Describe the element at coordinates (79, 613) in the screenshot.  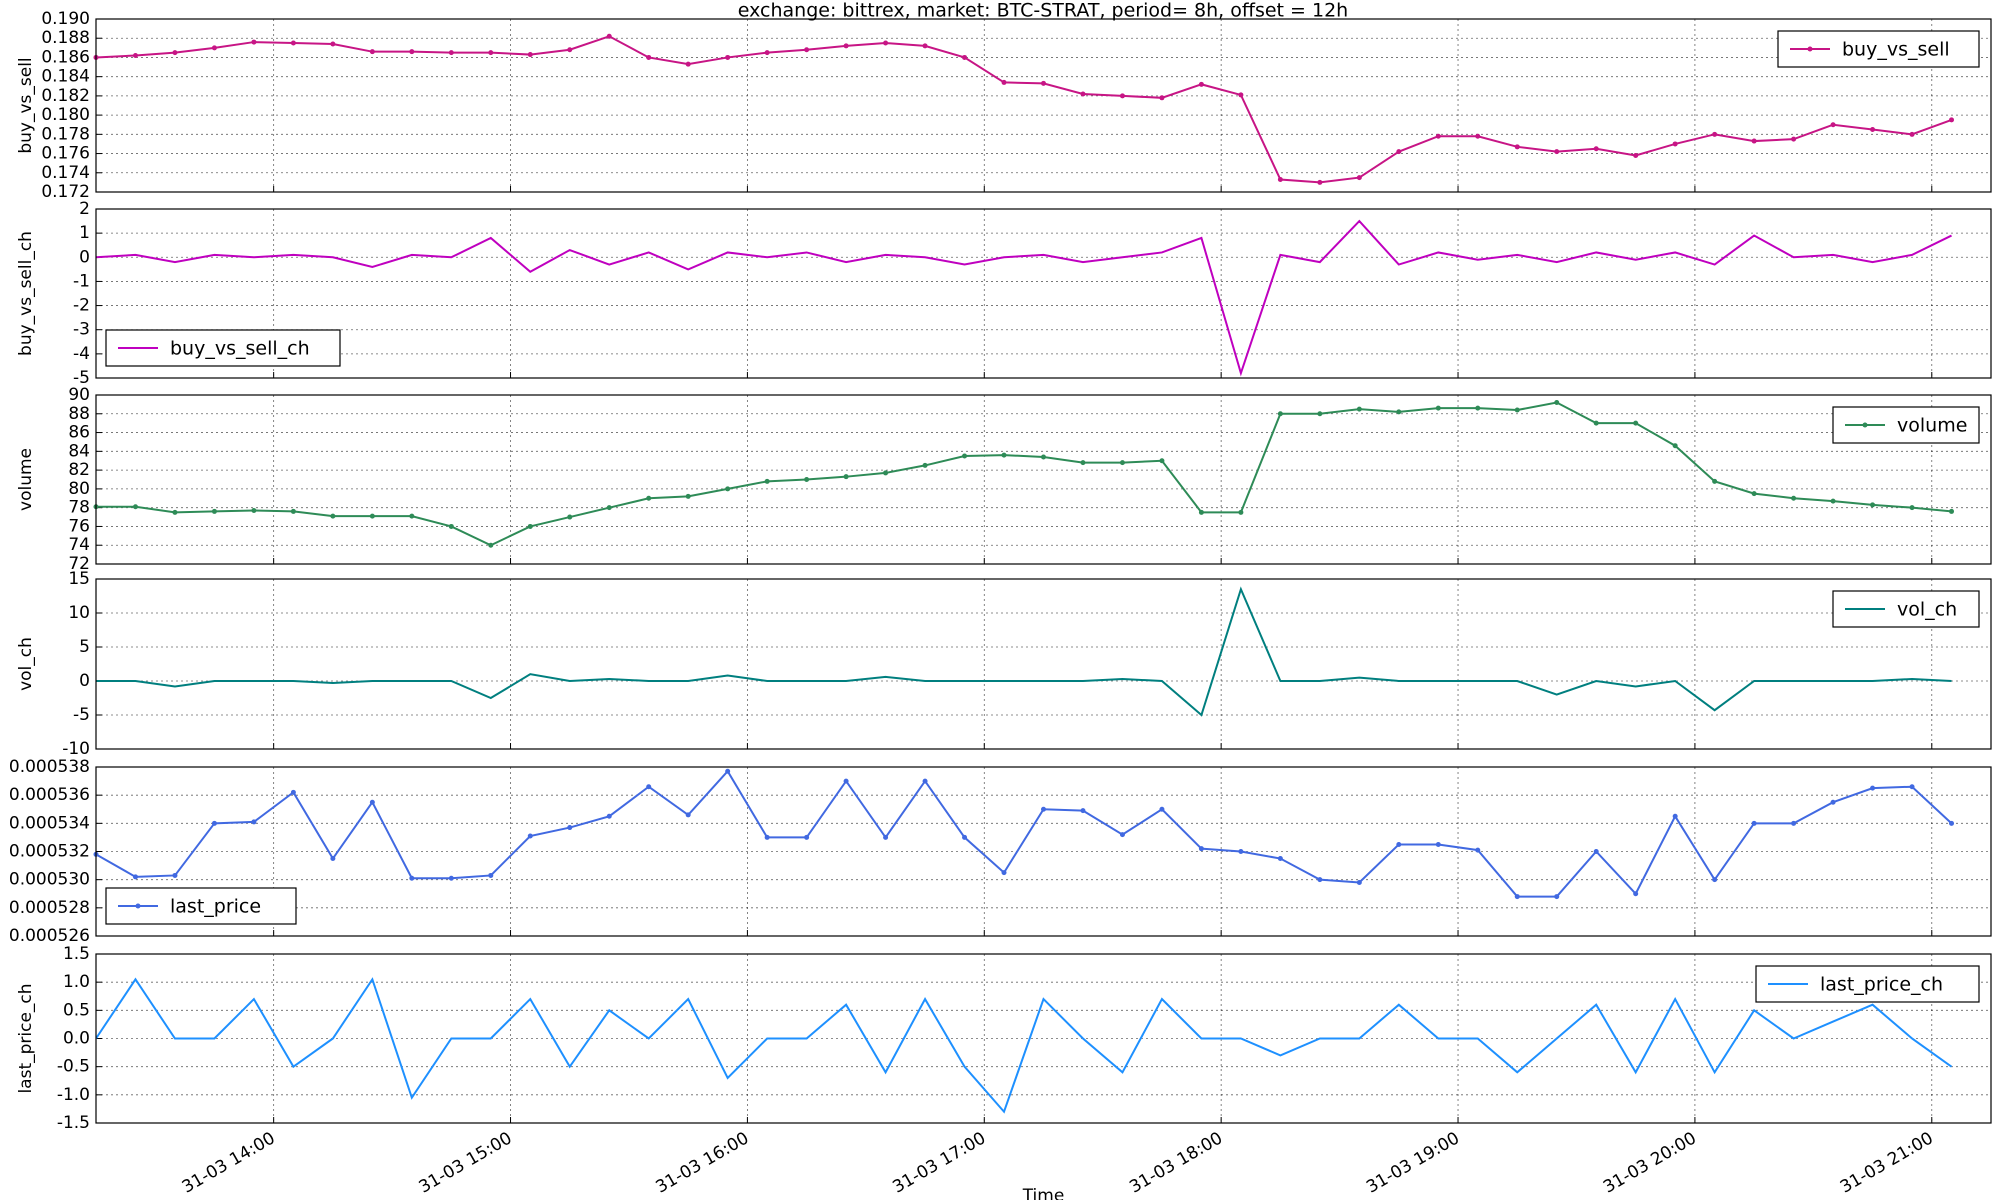
I see `y-tick-label: 10` at that location.